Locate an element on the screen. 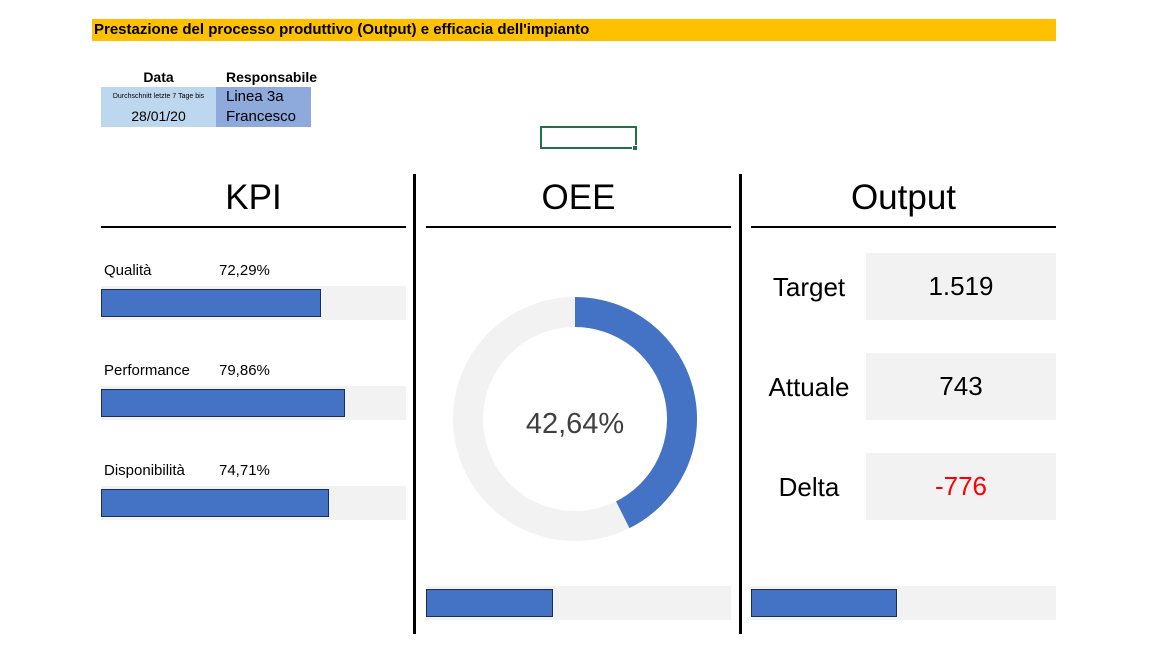  kpi-label-performance: Performance is located at coordinates (147, 370).